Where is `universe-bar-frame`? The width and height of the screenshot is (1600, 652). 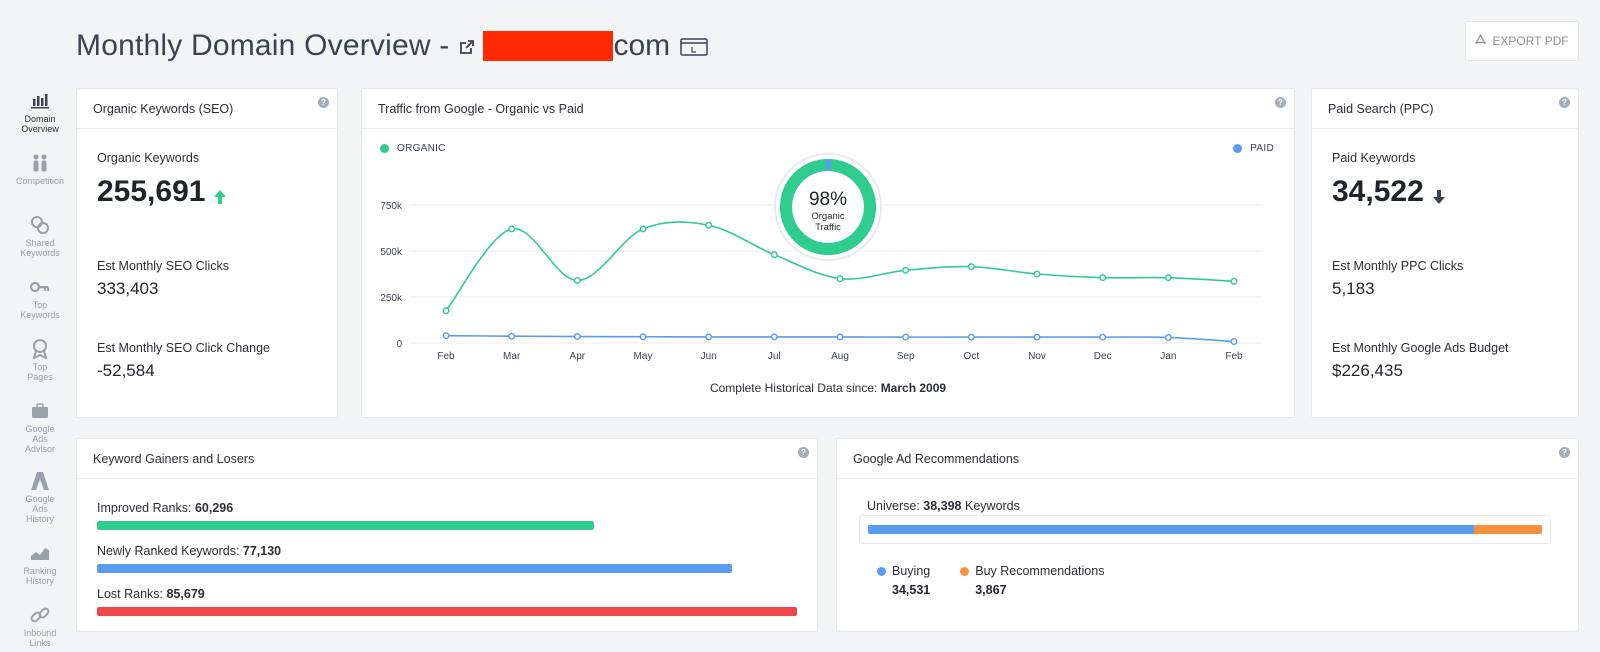
universe-bar-frame is located at coordinates (1205, 529).